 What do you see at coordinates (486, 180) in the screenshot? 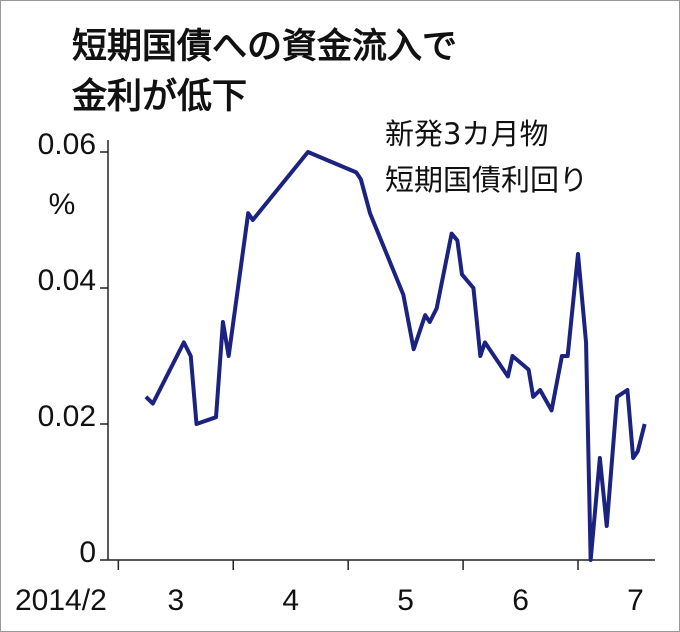
I see `annotation: 短期国債利回り` at bounding box center [486, 180].